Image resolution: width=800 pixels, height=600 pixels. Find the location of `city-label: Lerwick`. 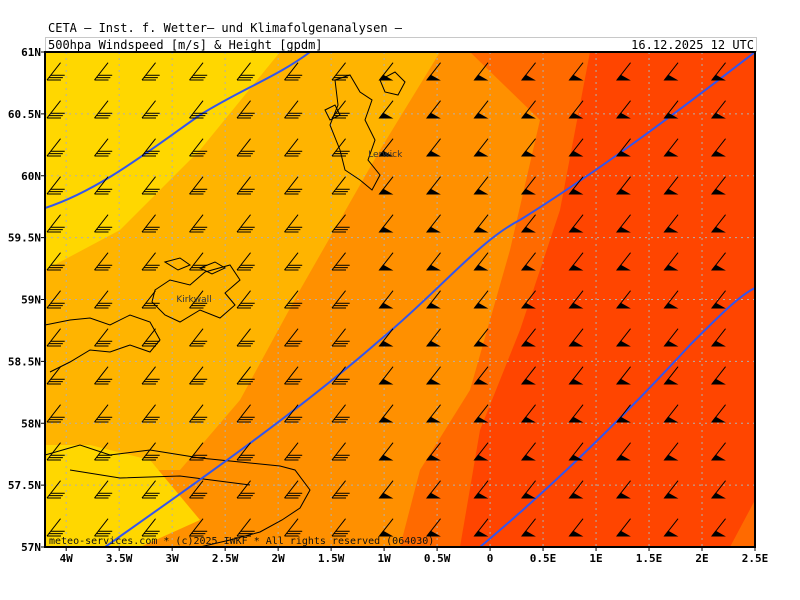

city-label: Lerwick is located at coordinates (385, 155).